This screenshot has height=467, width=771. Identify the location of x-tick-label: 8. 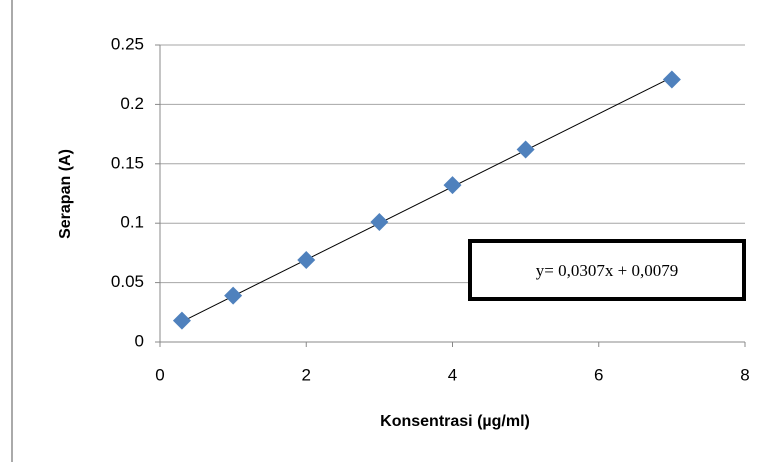
(744, 374).